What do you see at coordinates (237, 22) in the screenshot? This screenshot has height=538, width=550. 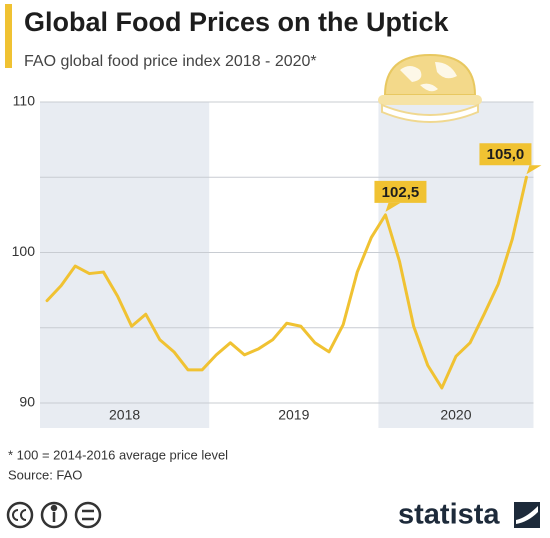 I see `chart-title: Global Food Prices on the Uptick` at bounding box center [237, 22].